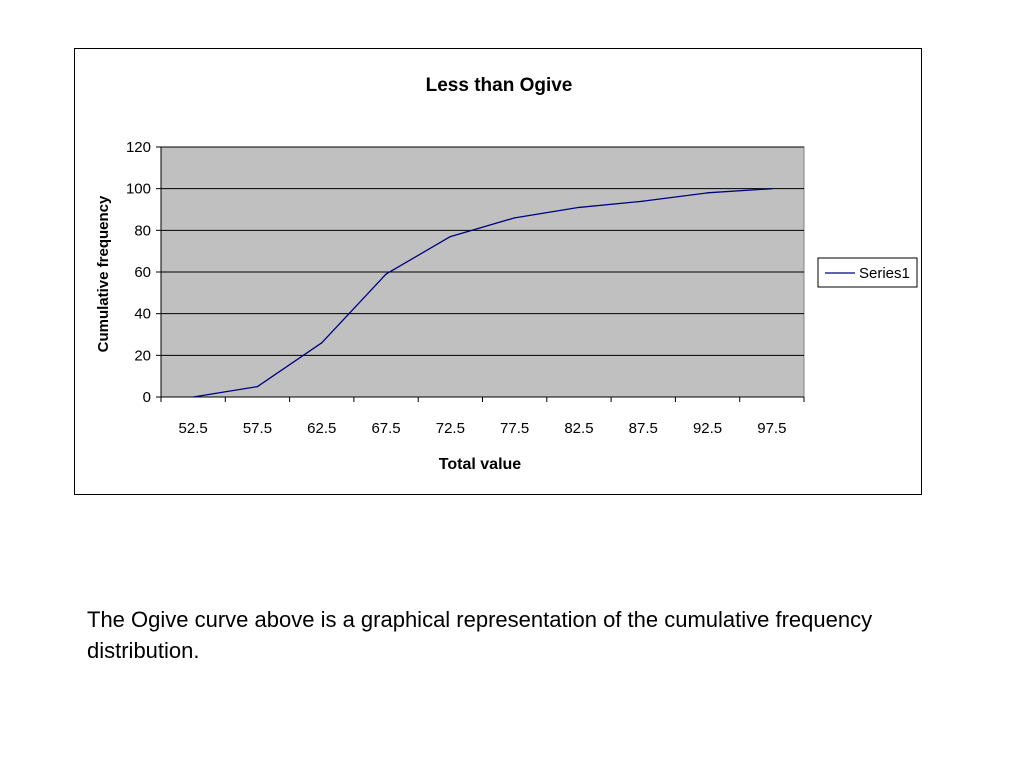 Image resolution: width=1024 pixels, height=768 pixels. I want to click on y-axis-label: Cumulative frequency, so click(103, 273).